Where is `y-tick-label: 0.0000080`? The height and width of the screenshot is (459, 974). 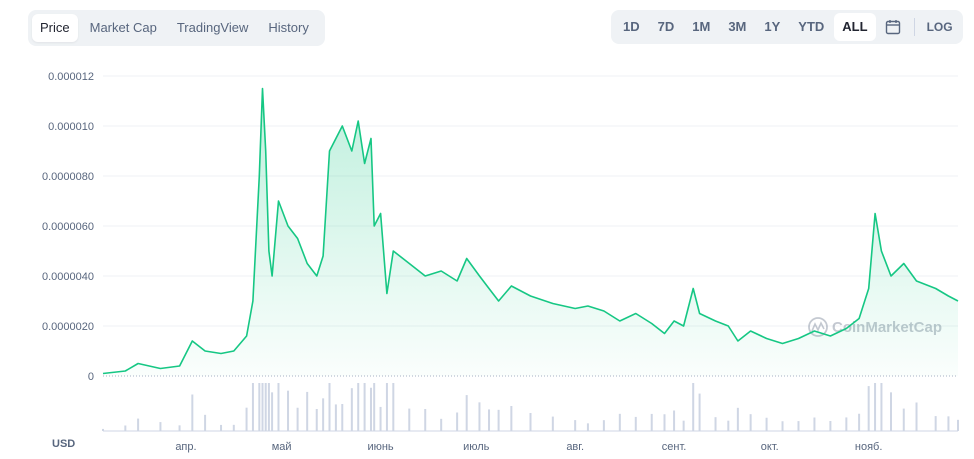
y-tick-label: 0.0000080 is located at coordinates (68, 177).